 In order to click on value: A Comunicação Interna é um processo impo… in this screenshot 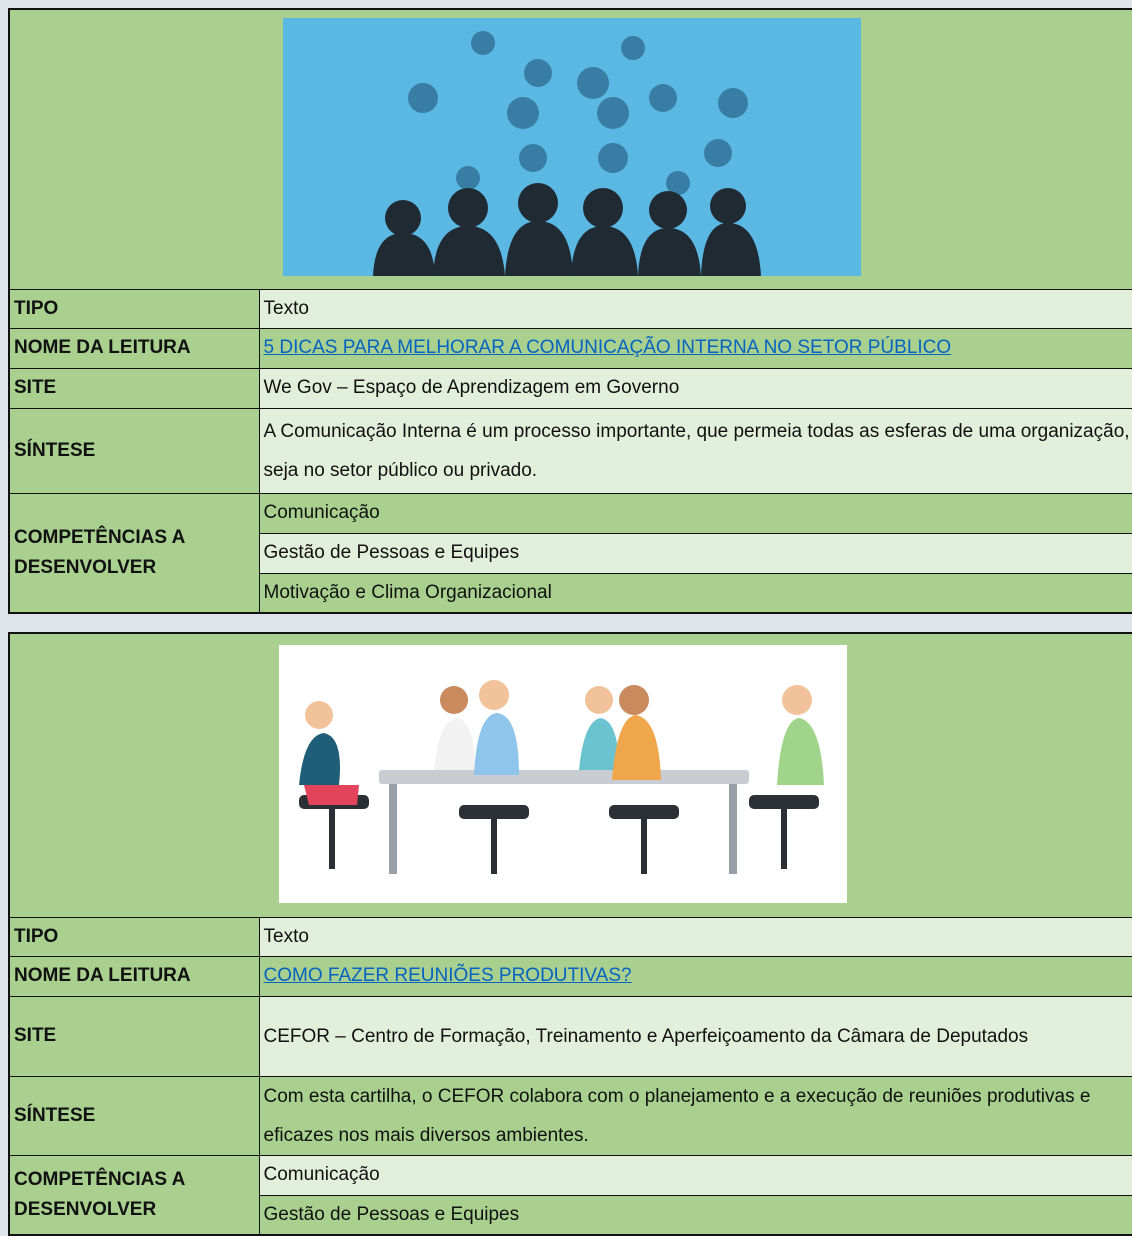, I will do `click(695, 450)`.